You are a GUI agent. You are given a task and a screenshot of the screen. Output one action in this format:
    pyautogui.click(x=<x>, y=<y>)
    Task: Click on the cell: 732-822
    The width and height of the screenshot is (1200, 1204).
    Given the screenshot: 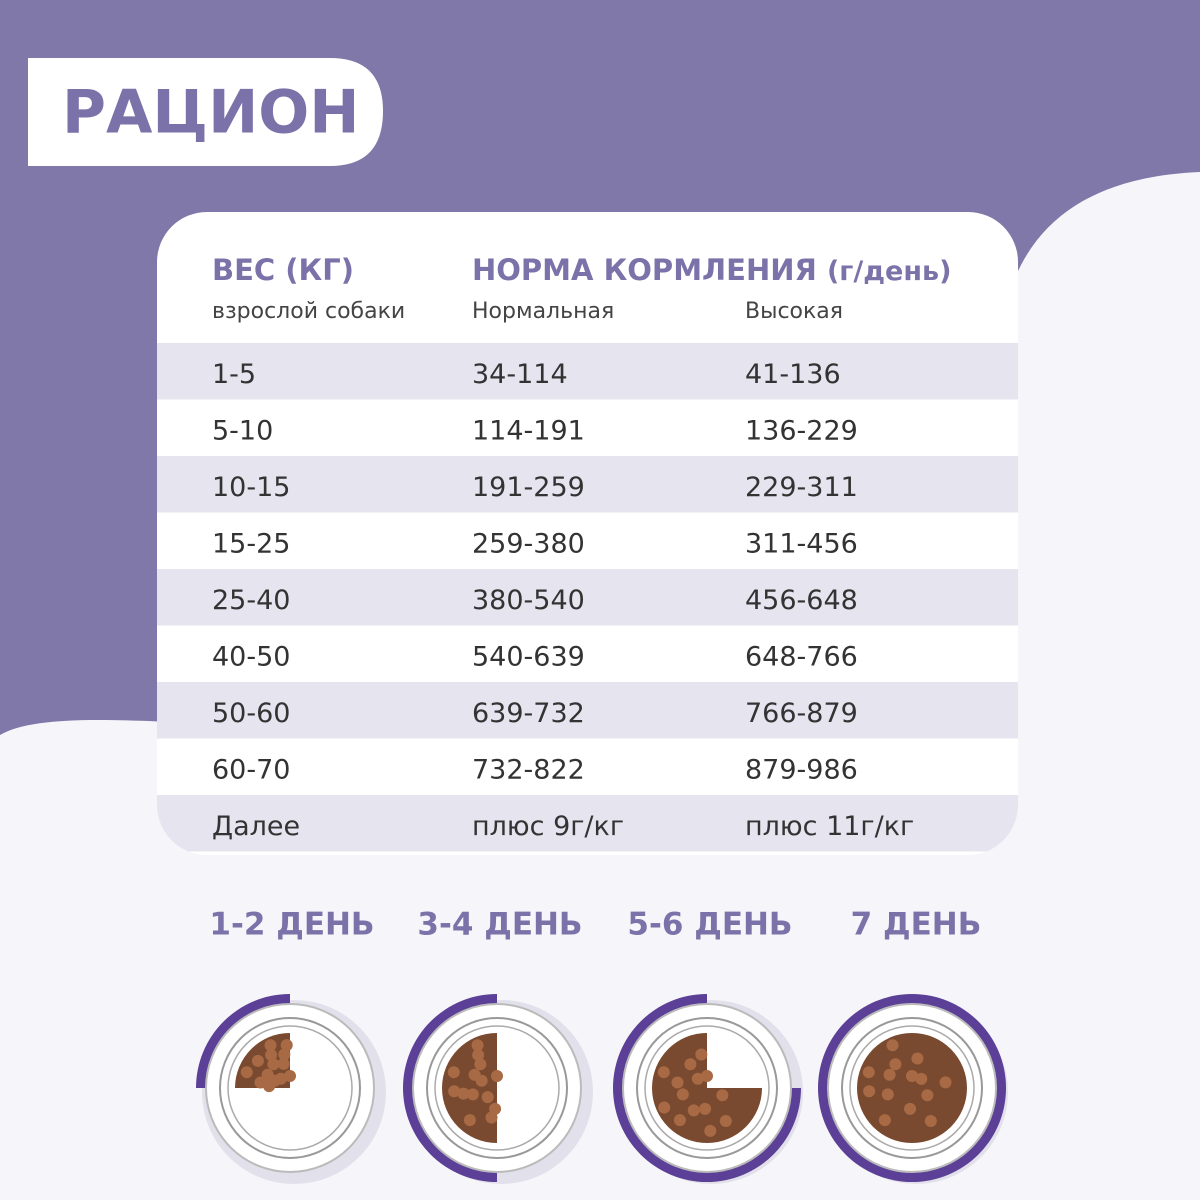 What is the action you would take?
    pyautogui.click(x=528, y=769)
    